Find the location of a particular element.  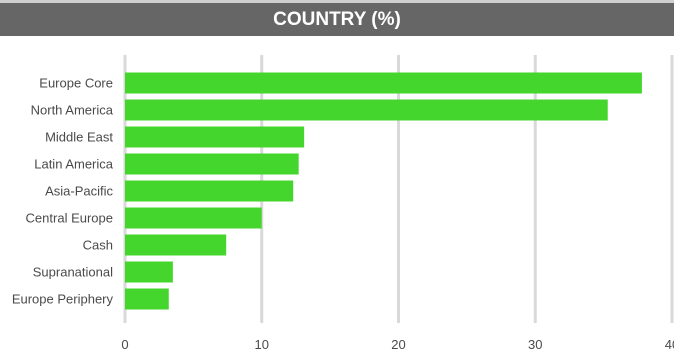

chart-title-bar: COUNTRY (%) is located at coordinates (337, 18).